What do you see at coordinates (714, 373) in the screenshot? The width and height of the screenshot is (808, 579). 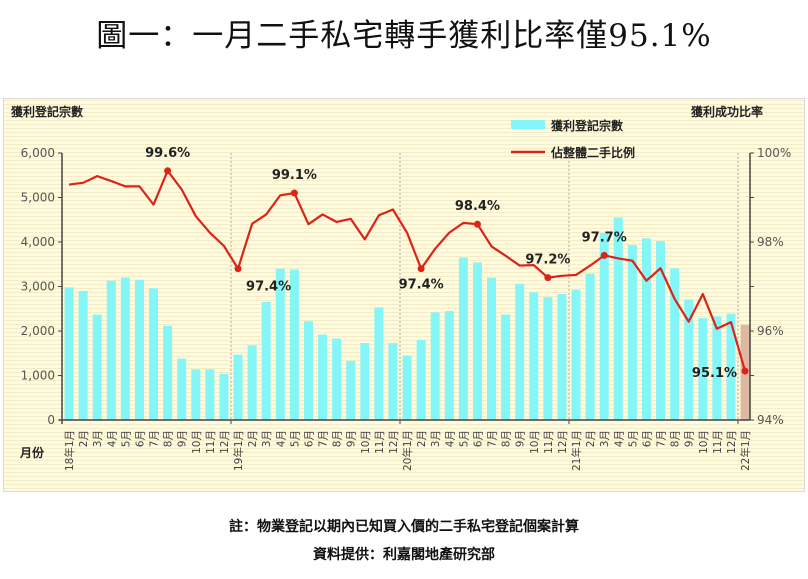 I see `data-label: 95.1%` at bounding box center [714, 373].